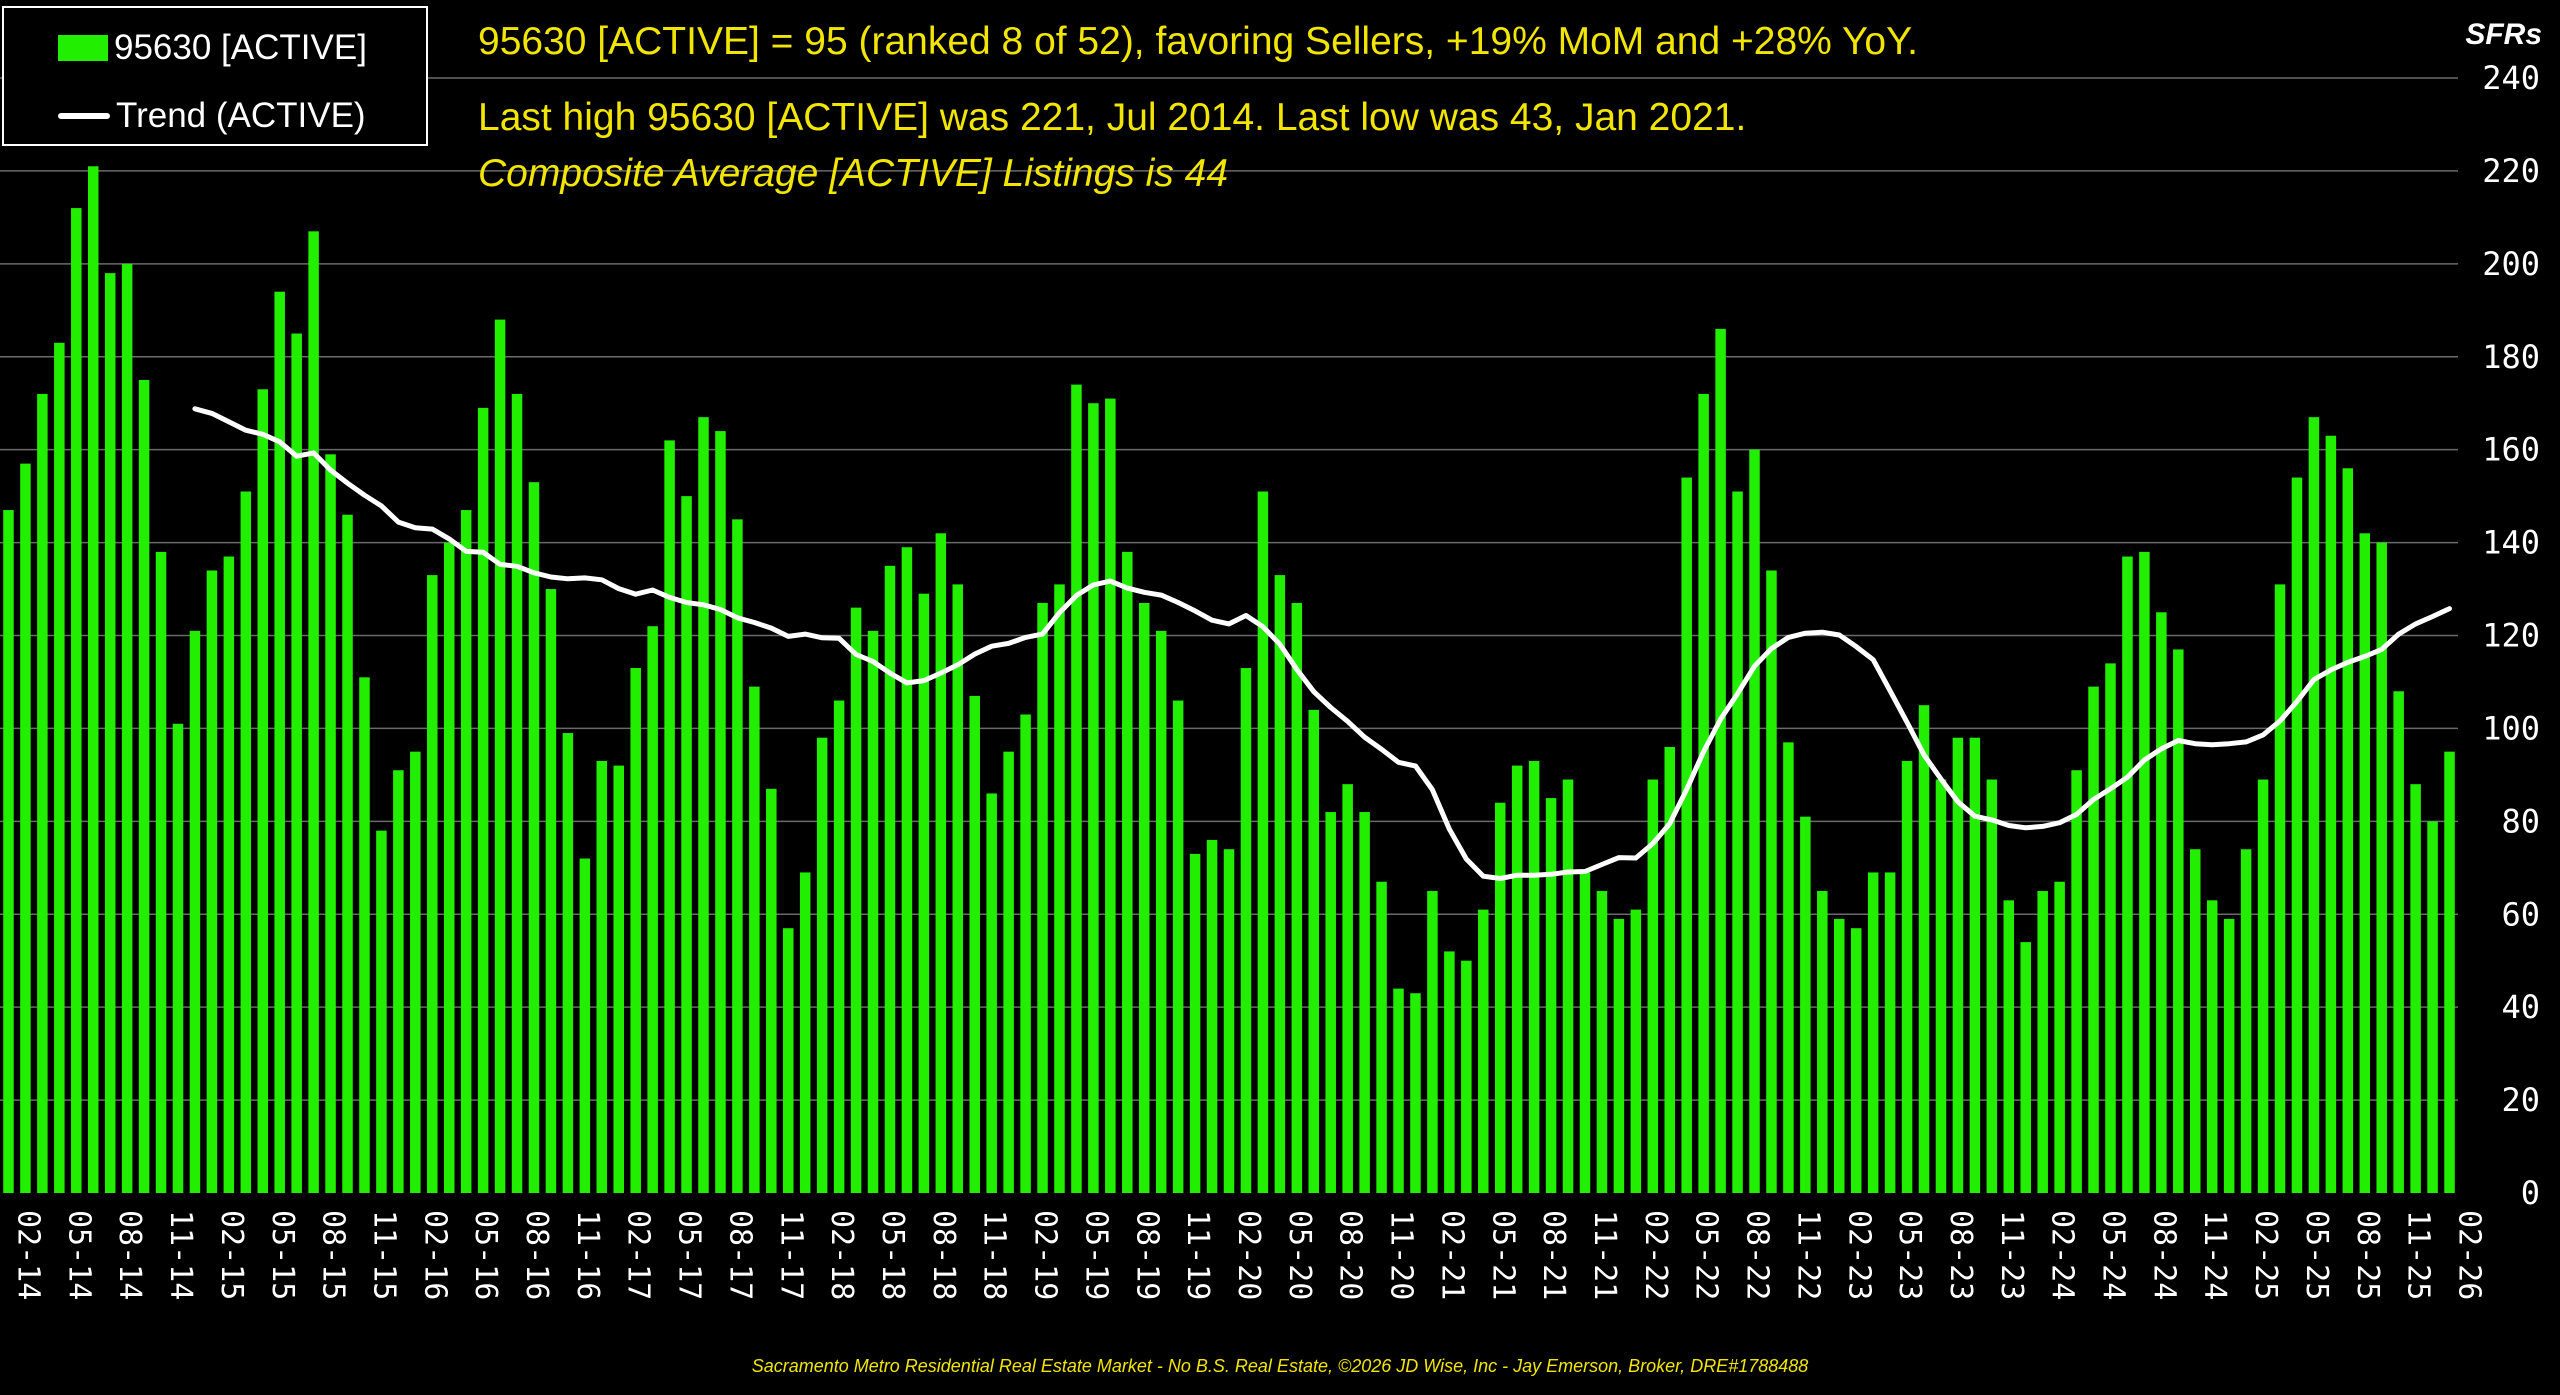  Describe the element at coordinates (2265, 1255) in the screenshot. I see `x-tick-label: 02-25` at that location.